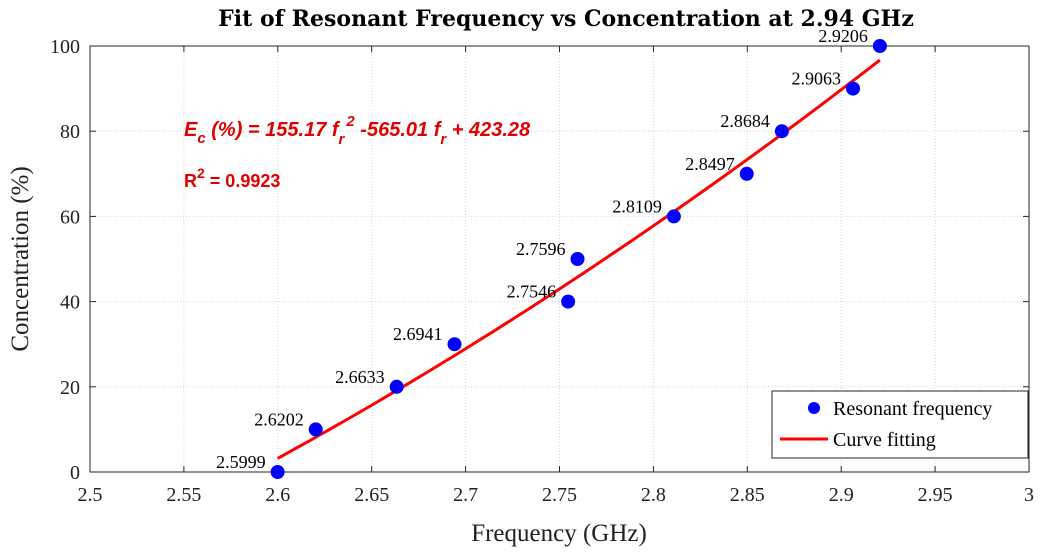 This screenshot has height=555, width=1053. I want to click on fit-equation: Ec (%) = 155.17 fr2 -565.01 fr + 423.28, so click(357, 130).